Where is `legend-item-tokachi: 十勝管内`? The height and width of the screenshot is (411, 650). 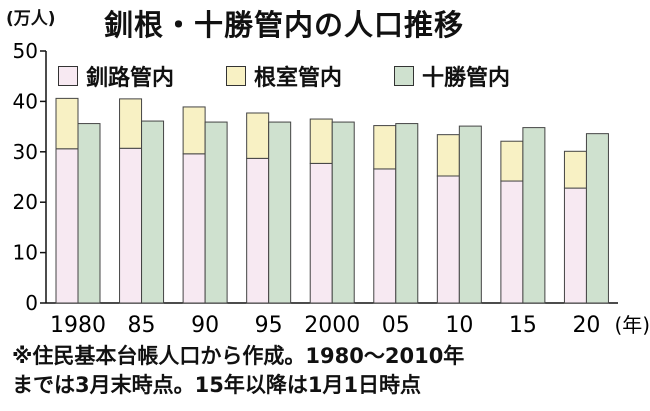
legend-item-tokachi: 十勝管内 is located at coordinates (452, 76).